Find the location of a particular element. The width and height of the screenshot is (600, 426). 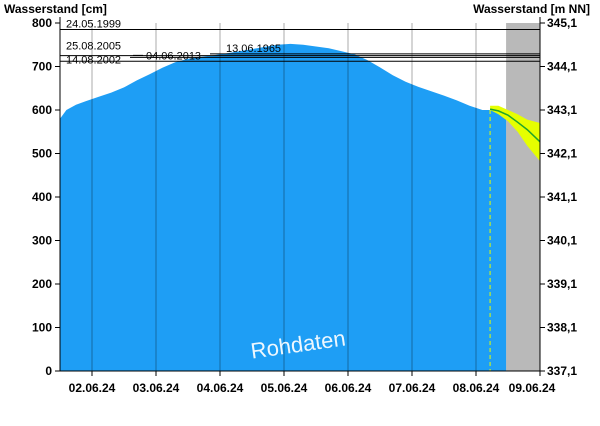

y-left-tick-label: 600 is located at coordinates (42, 110).